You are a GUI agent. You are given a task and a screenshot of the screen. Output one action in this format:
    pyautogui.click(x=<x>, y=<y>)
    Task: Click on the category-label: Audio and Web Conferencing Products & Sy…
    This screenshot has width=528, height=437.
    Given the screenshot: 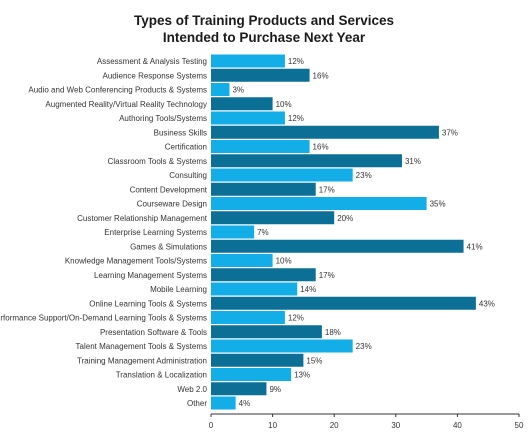 What is the action you would take?
    pyautogui.click(x=117, y=90)
    